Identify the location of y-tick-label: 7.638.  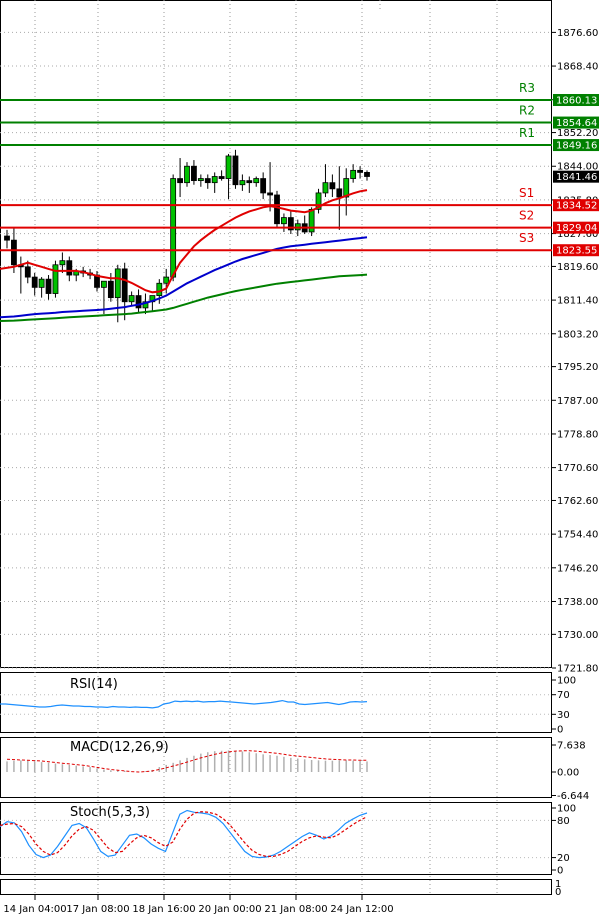
(571, 746).